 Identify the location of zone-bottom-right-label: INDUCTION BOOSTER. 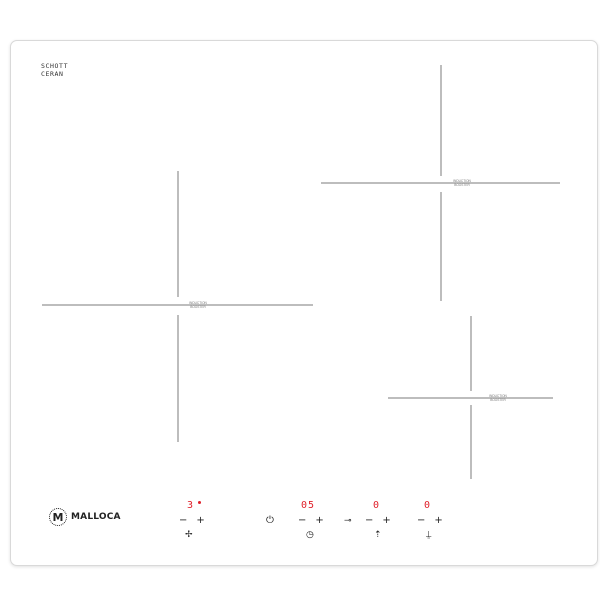
(498, 398).